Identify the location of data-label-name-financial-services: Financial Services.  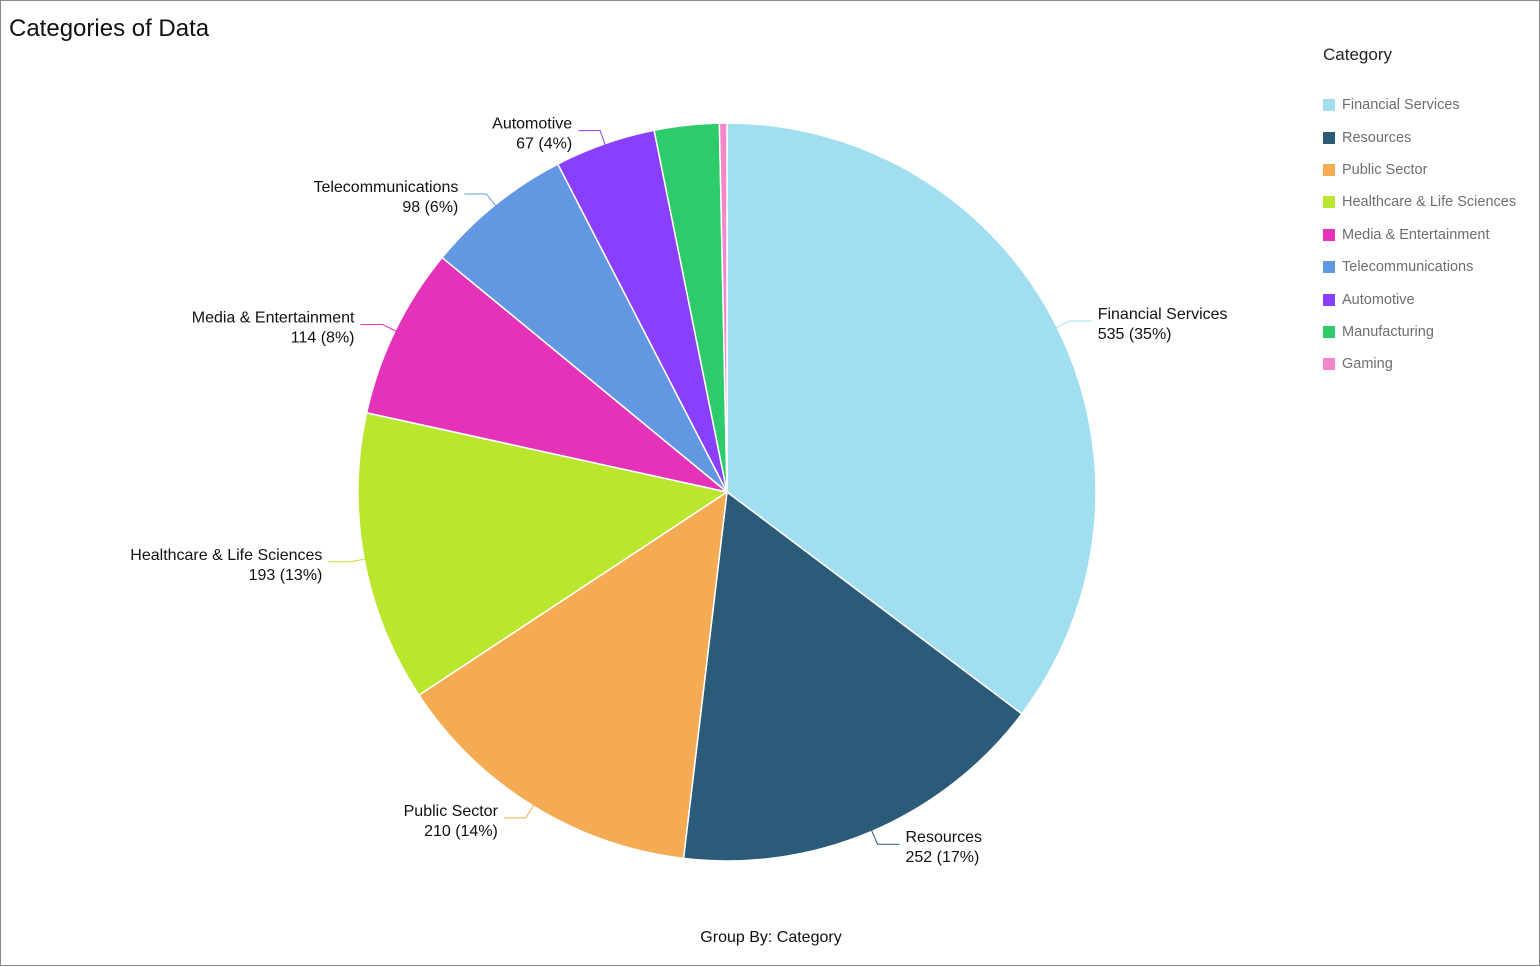
(1163, 314).